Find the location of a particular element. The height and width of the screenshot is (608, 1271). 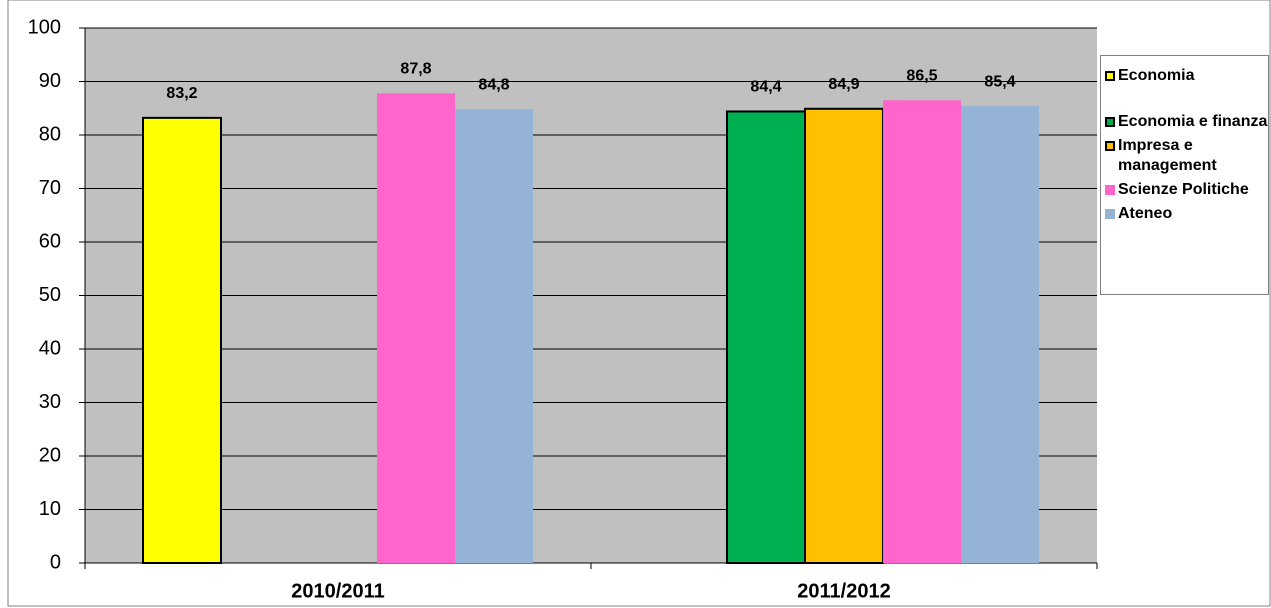

legend-label: Economia e finanza is located at coordinates (1193, 121).